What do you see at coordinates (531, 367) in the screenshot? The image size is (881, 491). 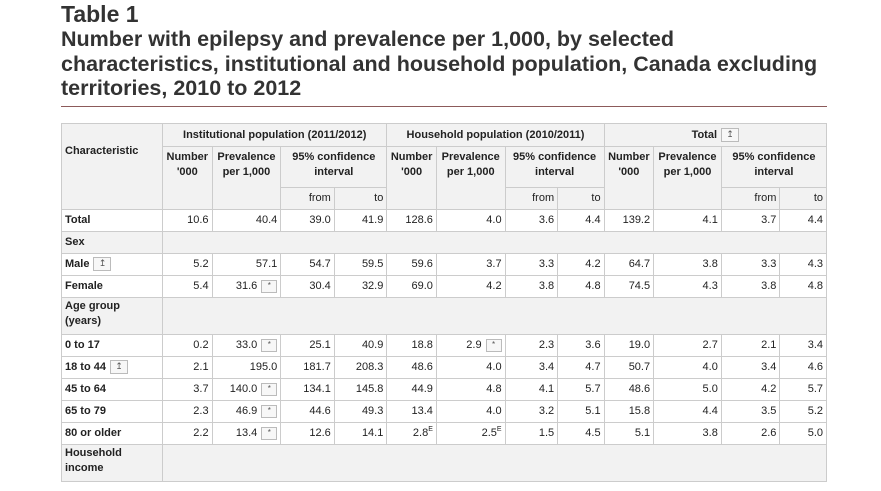 I see `table-cell: 3.4` at bounding box center [531, 367].